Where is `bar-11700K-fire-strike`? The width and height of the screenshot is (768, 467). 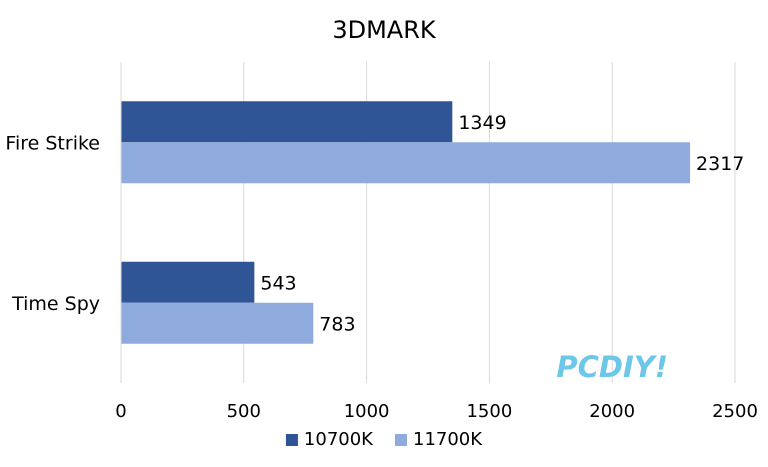 bar-11700K-fire-strike is located at coordinates (406, 163).